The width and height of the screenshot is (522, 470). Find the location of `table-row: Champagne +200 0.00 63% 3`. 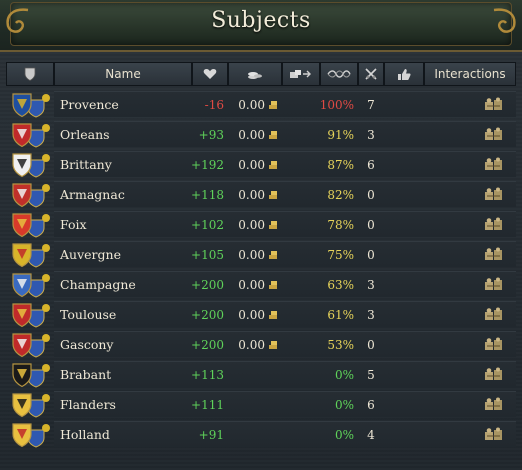

table-row: Champagne +200 0.00 63% 3 is located at coordinates (261, 284).